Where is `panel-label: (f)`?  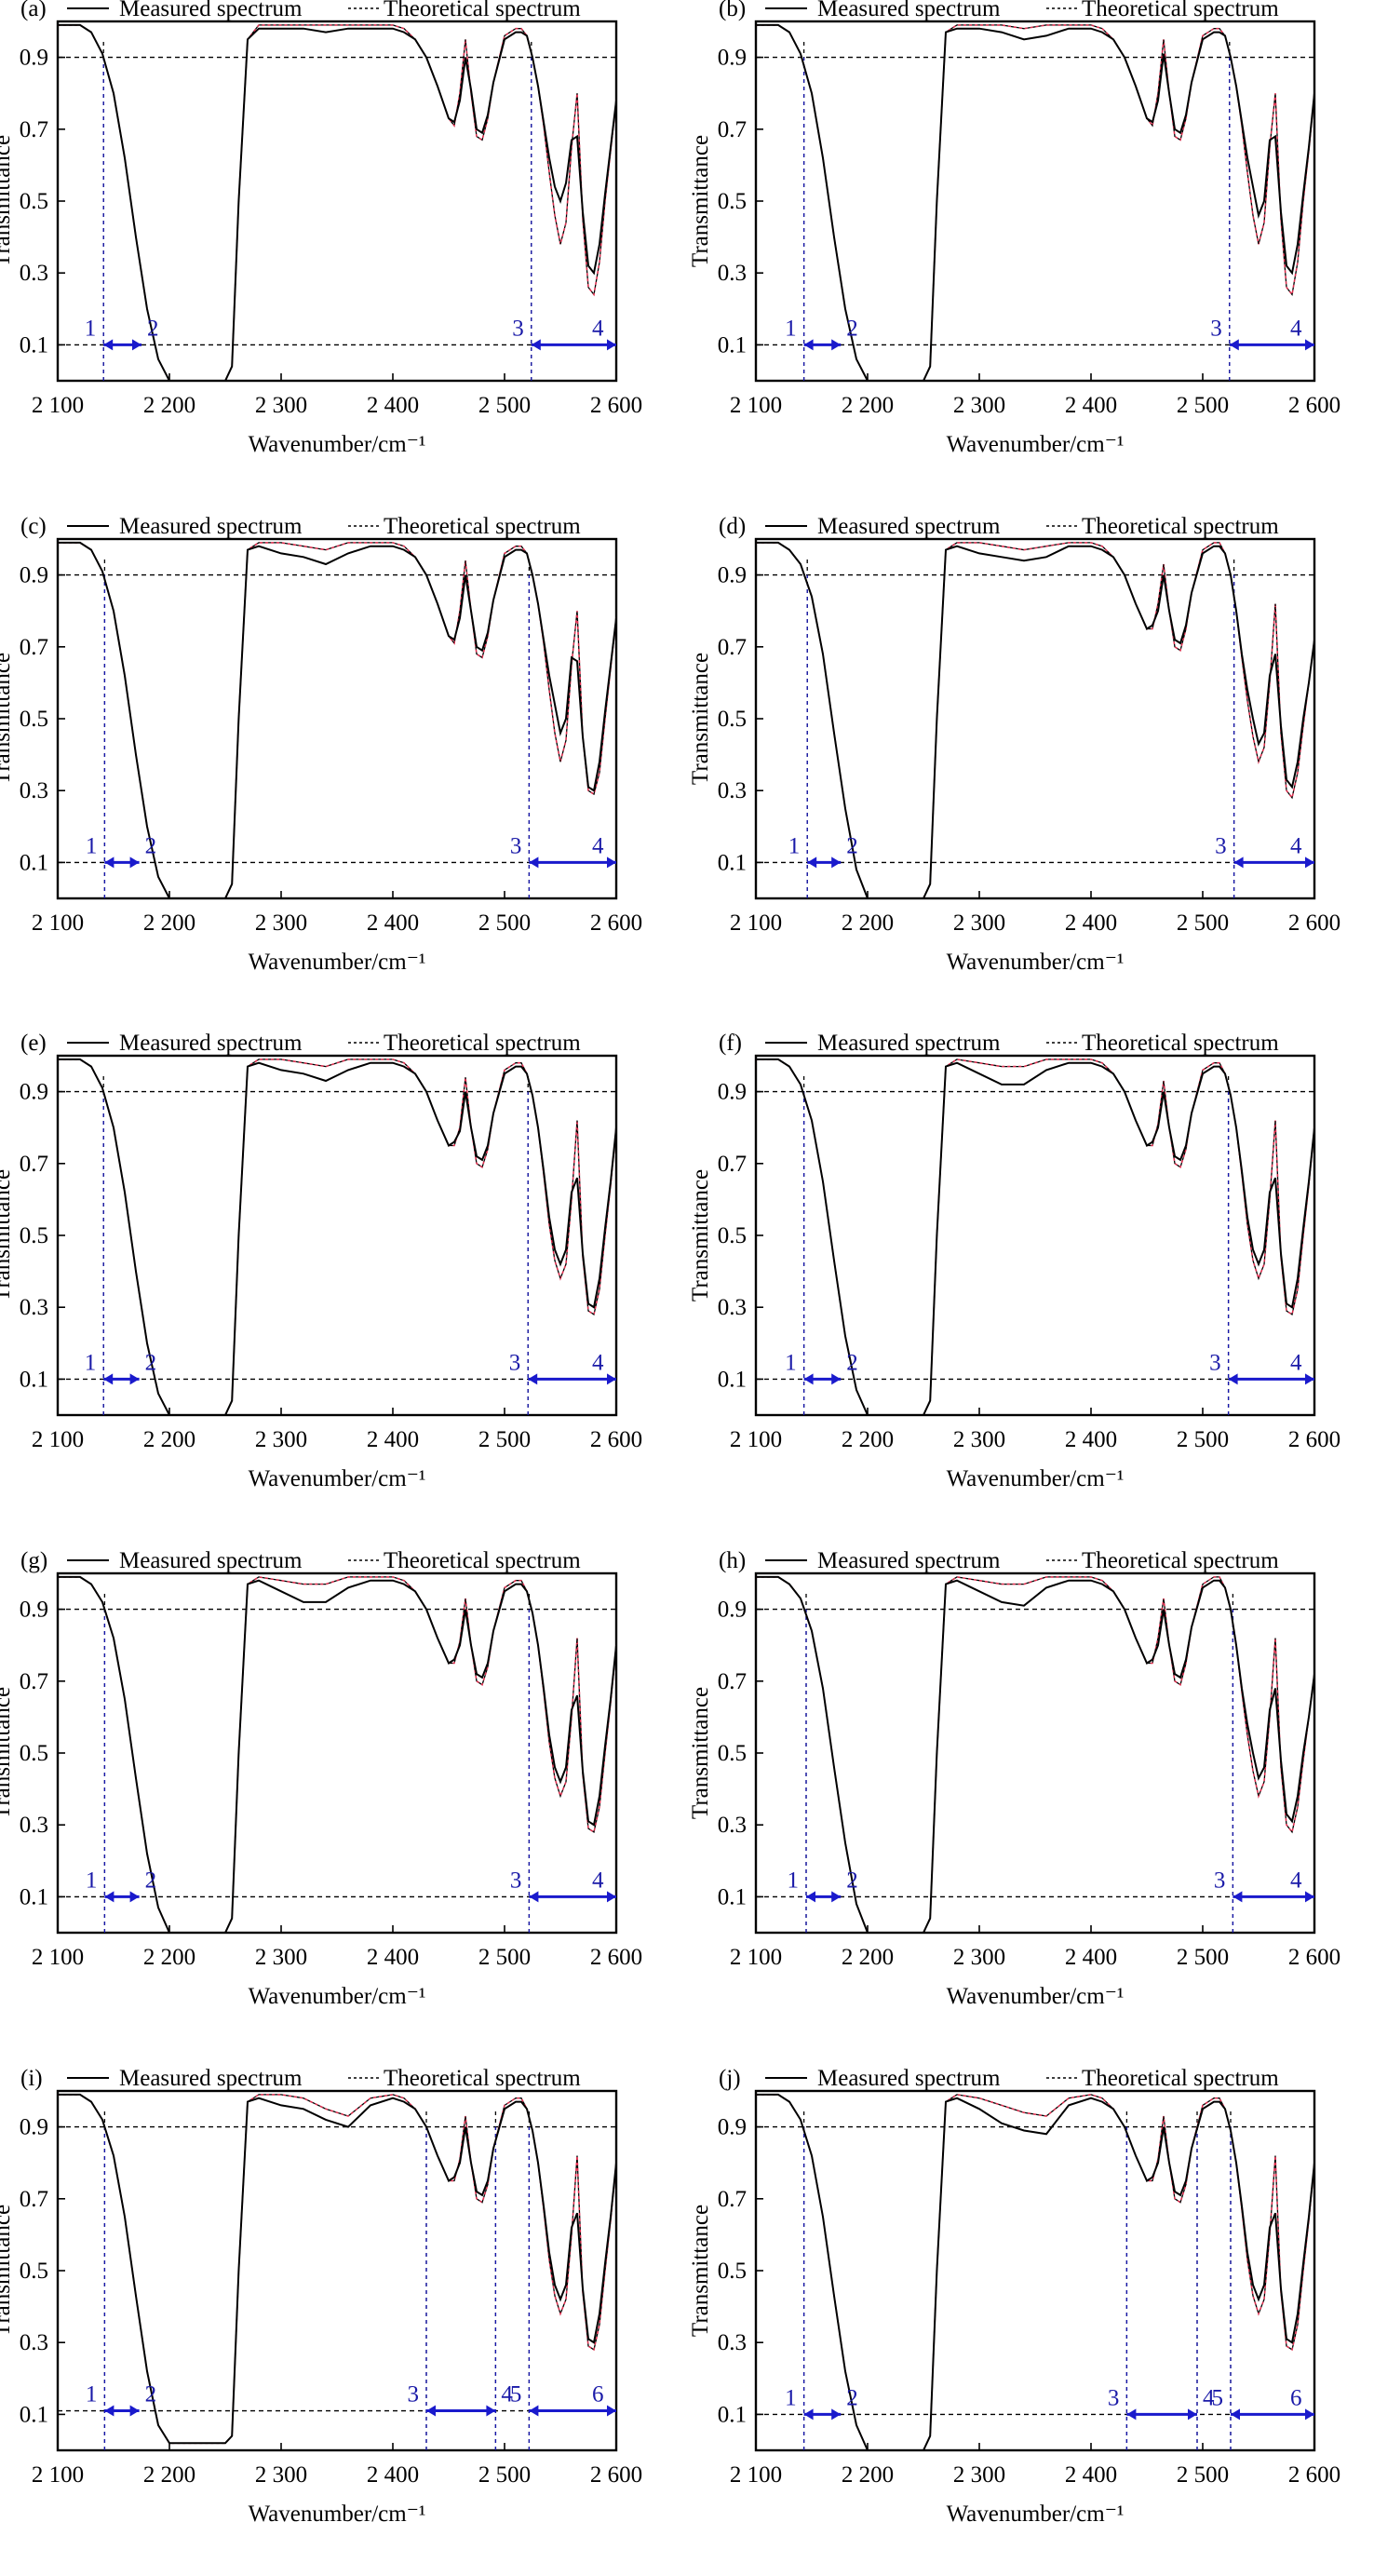 panel-label: (f) is located at coordinates (730, 1043).